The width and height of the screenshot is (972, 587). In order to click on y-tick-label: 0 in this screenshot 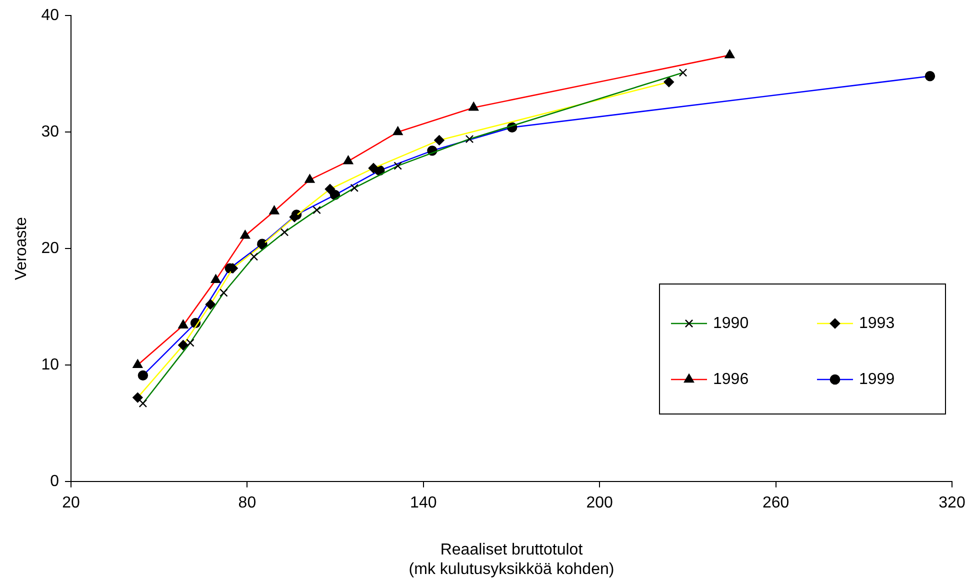, I will do `click(55, 481)`.